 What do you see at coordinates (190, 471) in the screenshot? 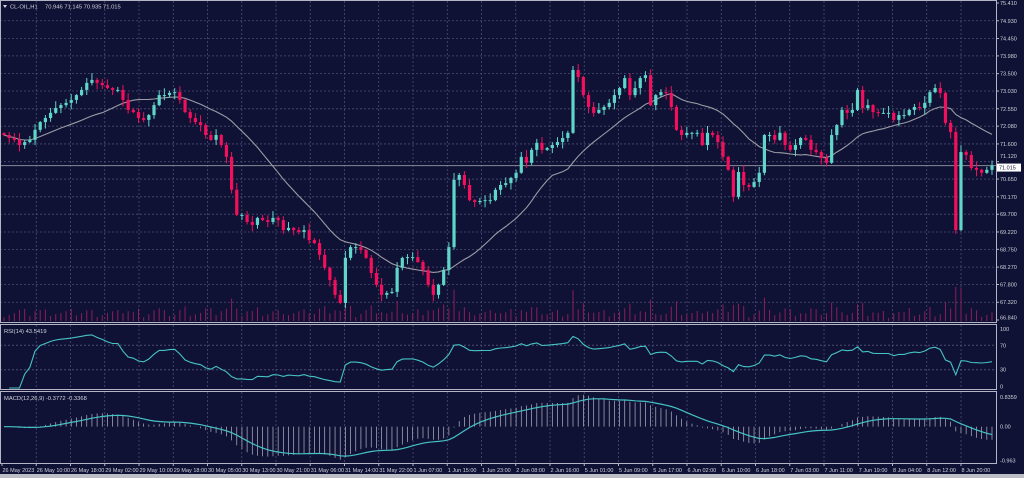
I see `time-label: 29 May 18:00` at bounding box center [190, 471].